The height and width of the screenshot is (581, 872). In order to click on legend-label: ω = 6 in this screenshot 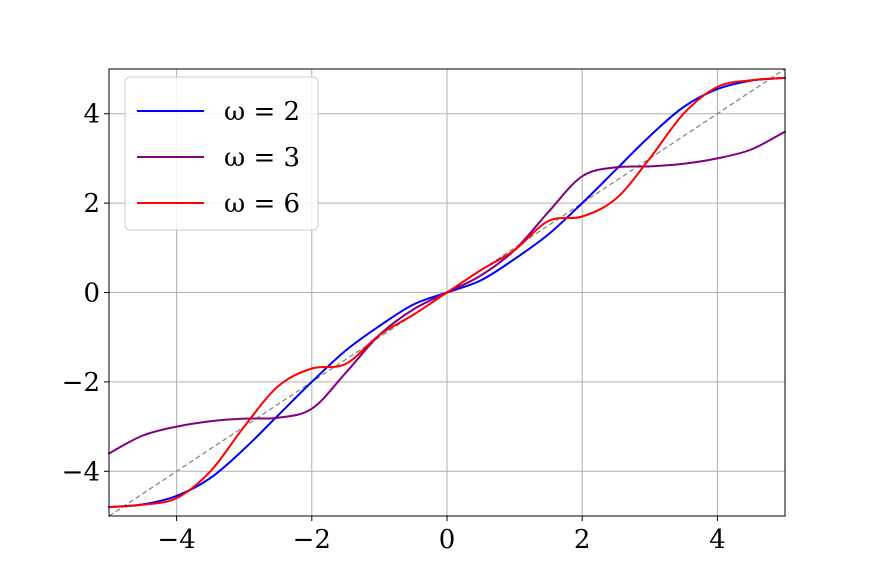, I will do `click(262, 204)`.